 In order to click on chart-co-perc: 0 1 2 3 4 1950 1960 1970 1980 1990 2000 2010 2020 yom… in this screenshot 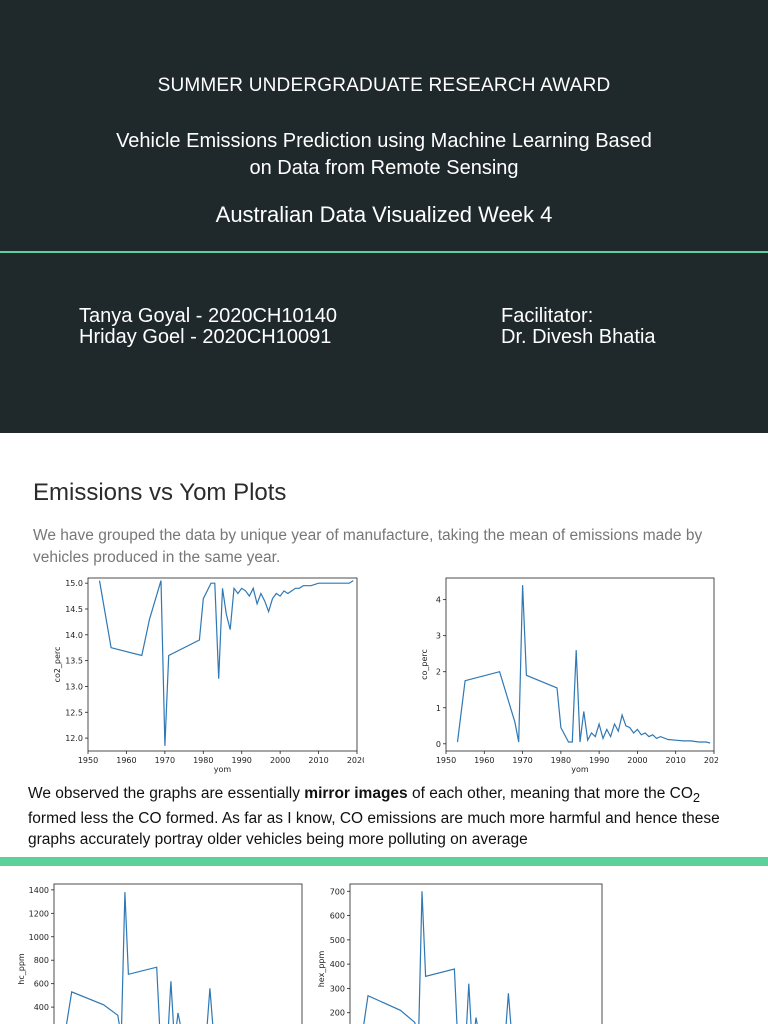, I will do `click(569, 675)`.